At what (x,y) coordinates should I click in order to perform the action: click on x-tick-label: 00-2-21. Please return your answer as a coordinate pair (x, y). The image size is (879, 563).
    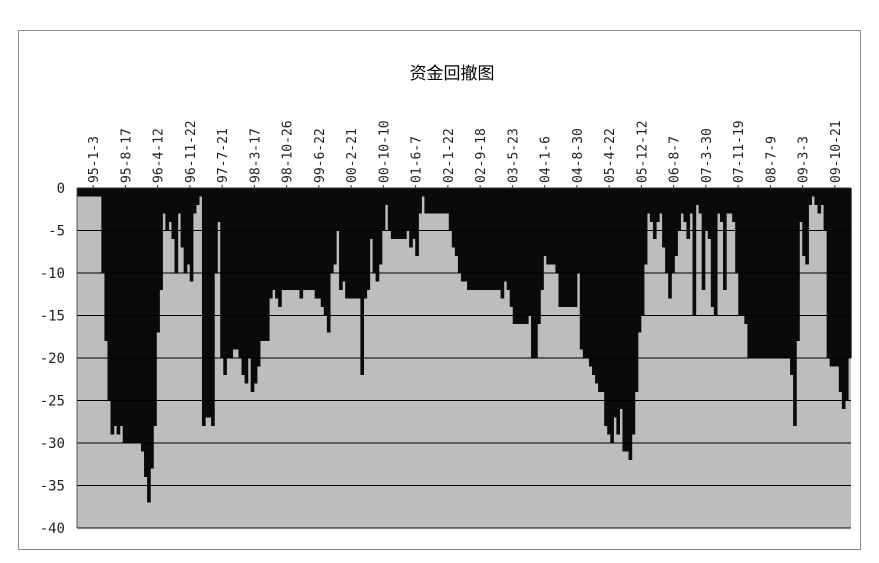
    Looking at the image, I should click on (352, 155).